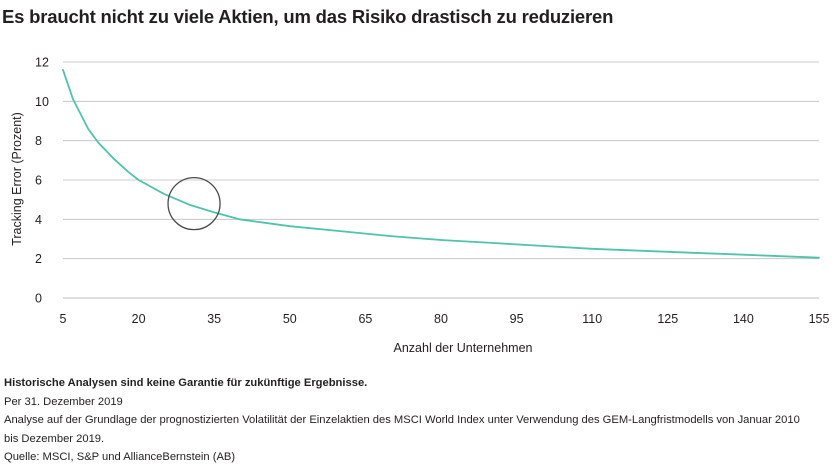 Image resolution: width=840 pixels, height=471 pixels. I want to click on x-tick-label: 5, so click(63, 319).